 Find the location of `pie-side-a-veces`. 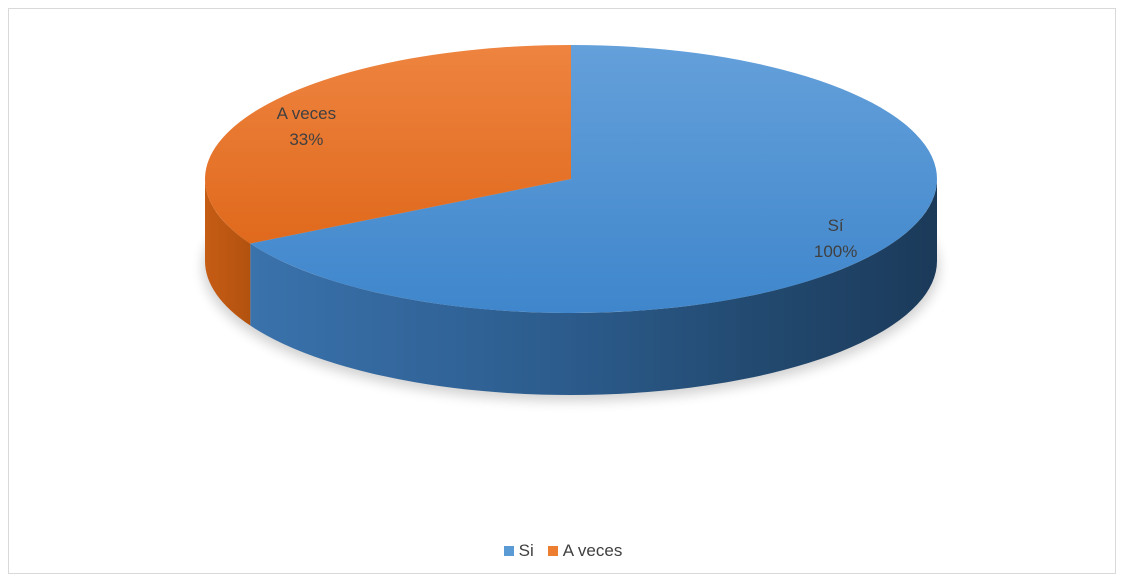

pie-side-a-veces is located at coordinates (228, 252).